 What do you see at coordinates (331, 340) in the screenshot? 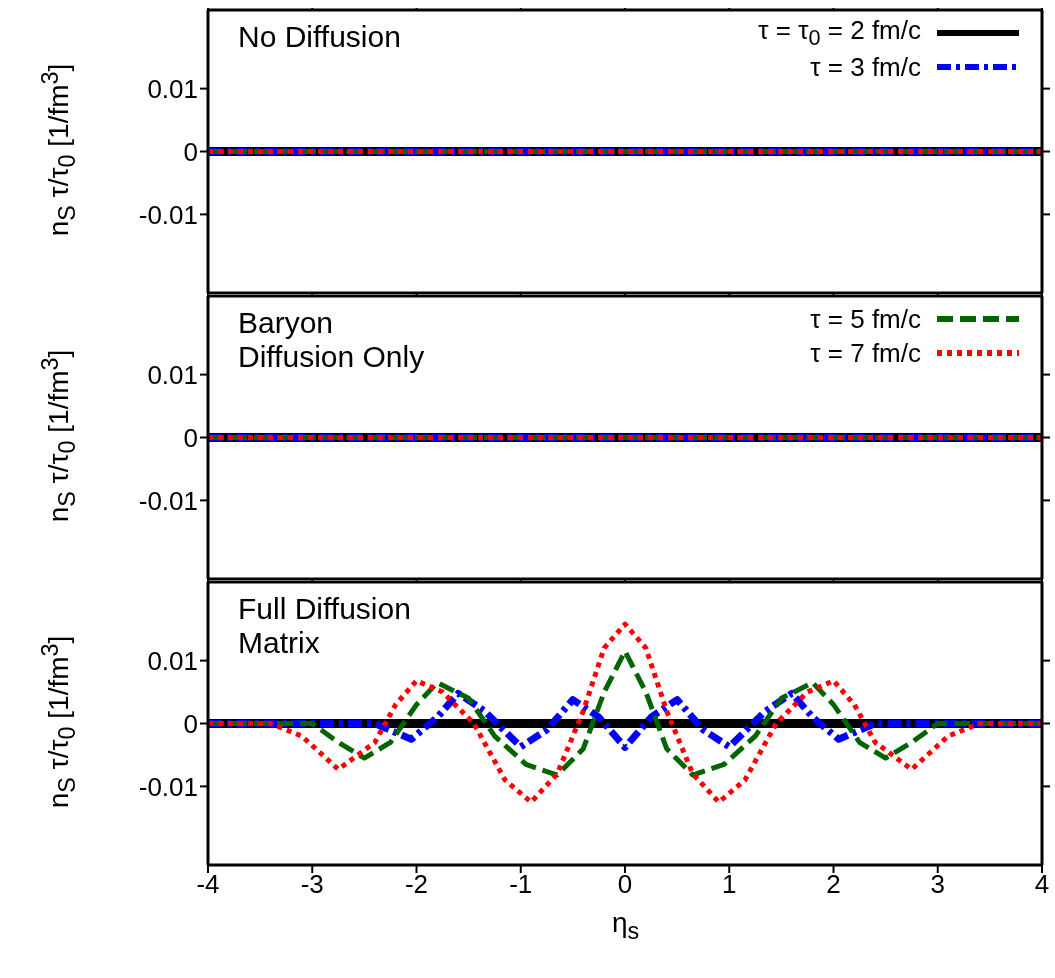
I see `annotation: Baryon Diffusion Only` at bounding box center [331, 340].